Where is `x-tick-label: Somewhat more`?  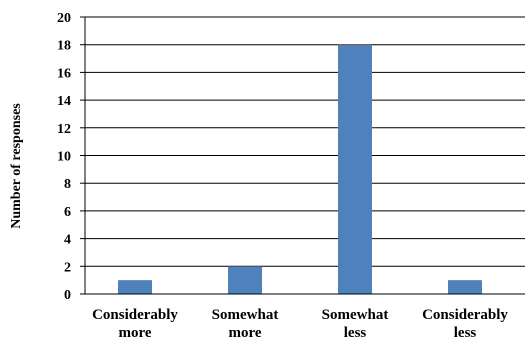 x-tick-label: Somewhat more is located at coordinates (245, 324).